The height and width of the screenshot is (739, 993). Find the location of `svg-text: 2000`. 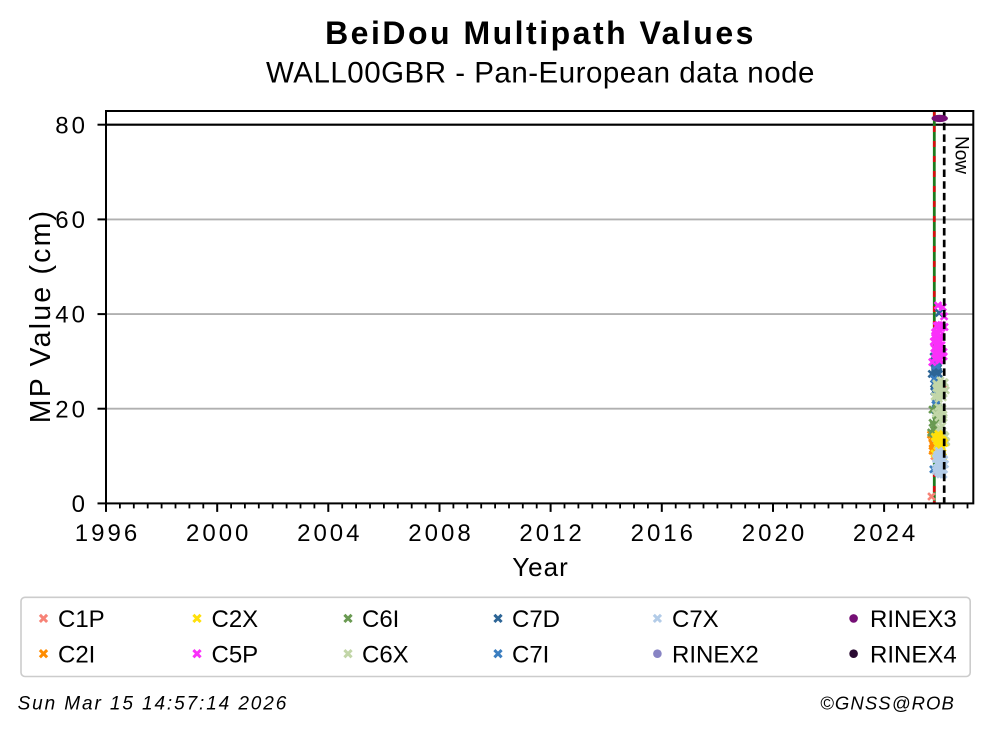

svg-text: 2000 is located at coordinates (218, 533).